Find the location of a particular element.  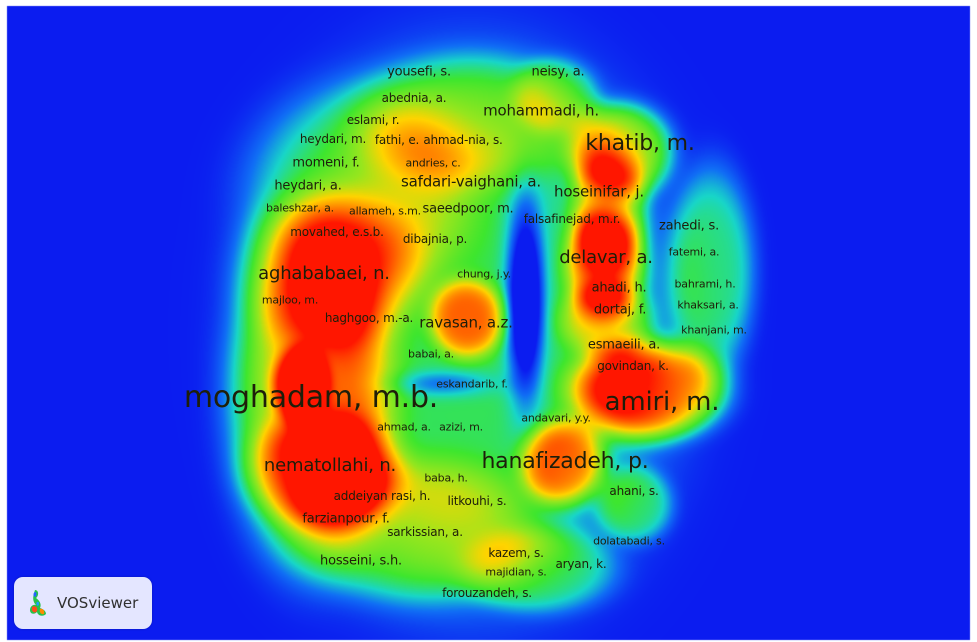

author-label: sarkissian, a. is located at coordinates (425, 532).